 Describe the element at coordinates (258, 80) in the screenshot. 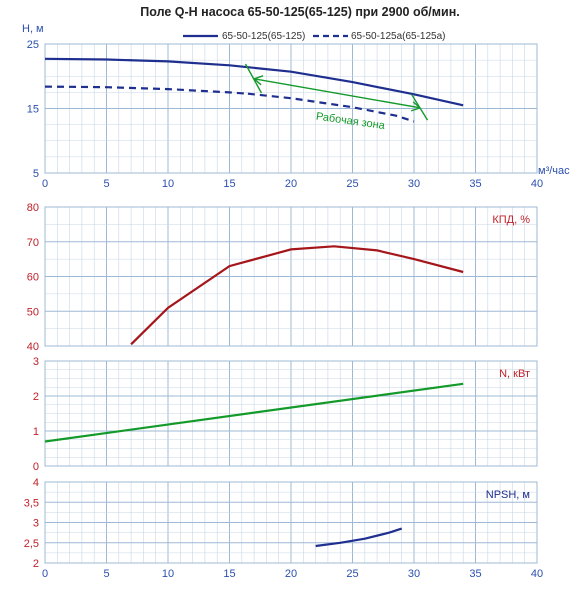

I see `zone-arrowhead-left` at that location.